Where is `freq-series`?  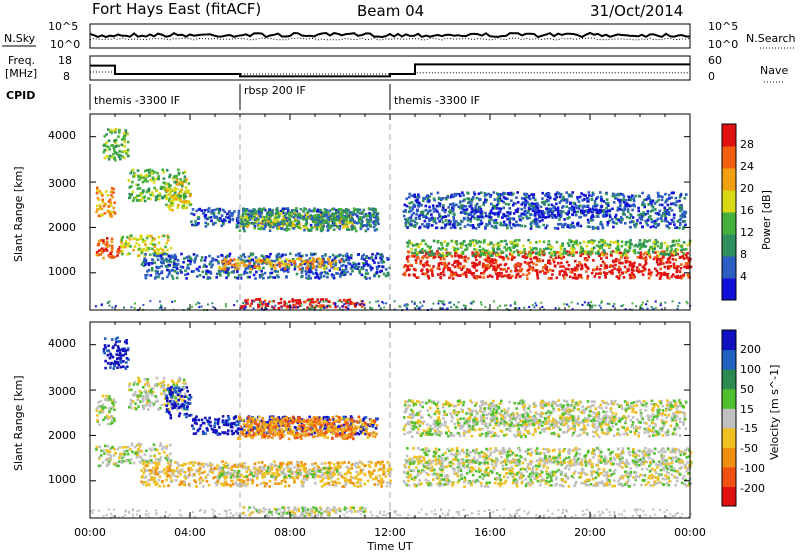 freq-series is located at coordinates (390, 70).